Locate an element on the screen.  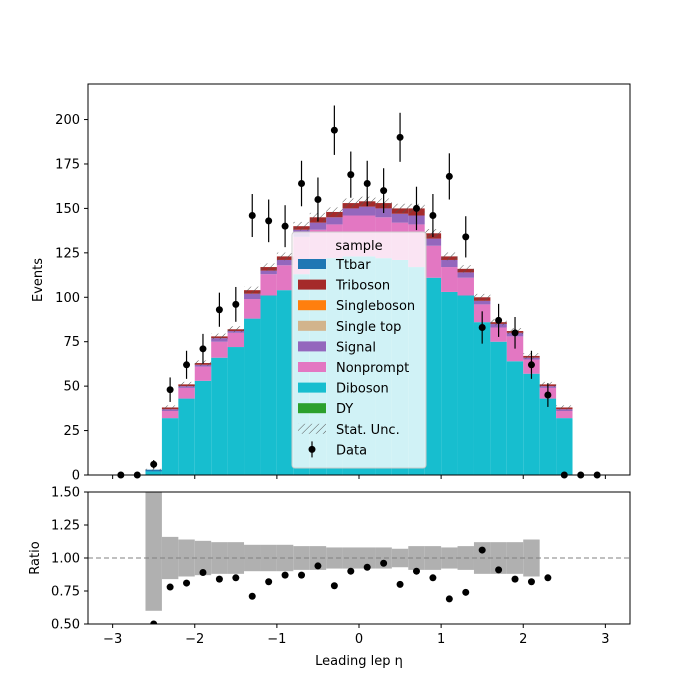
x-tick-label: 3 is located at coordinates (605, 639).